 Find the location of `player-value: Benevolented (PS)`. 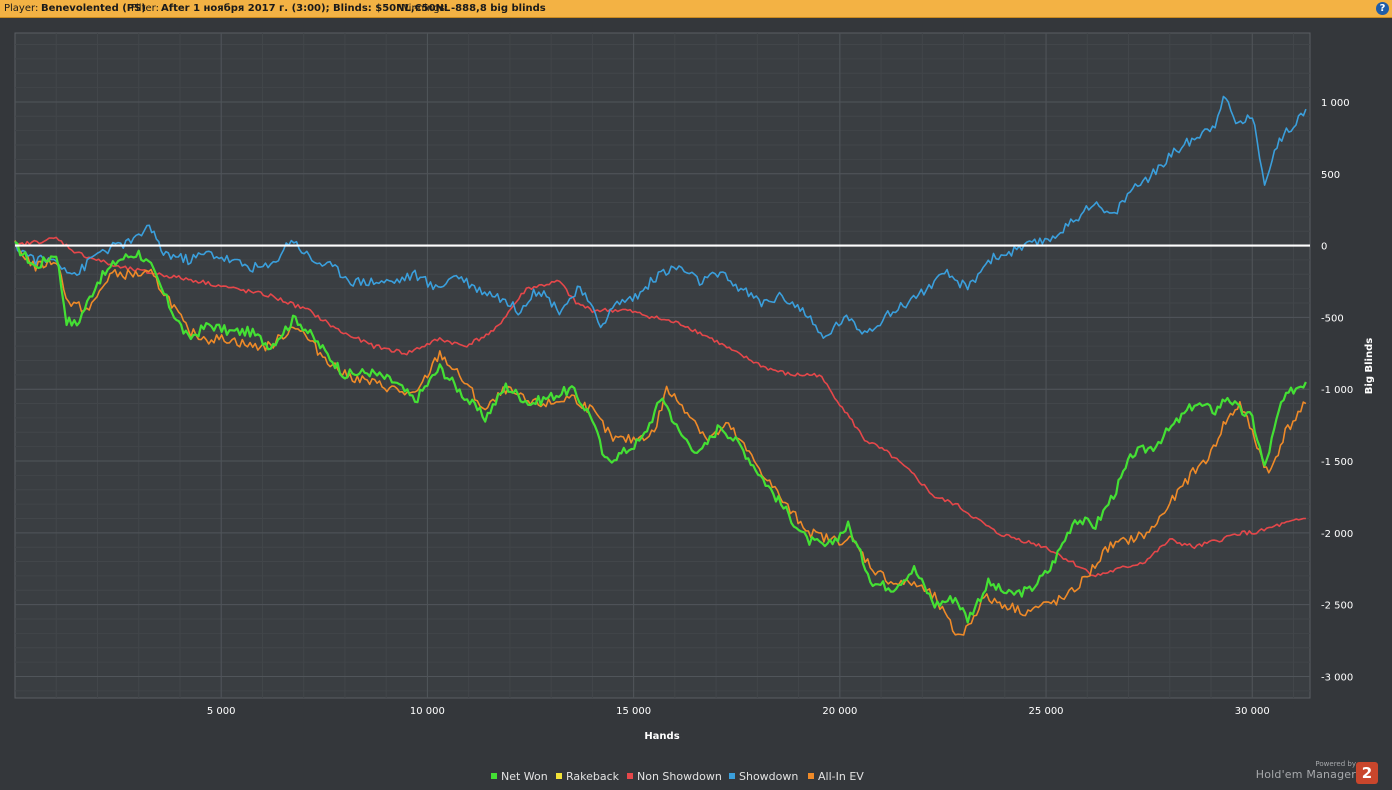

player-value: Benevolented (PS) is located at coordinates (93, 8).